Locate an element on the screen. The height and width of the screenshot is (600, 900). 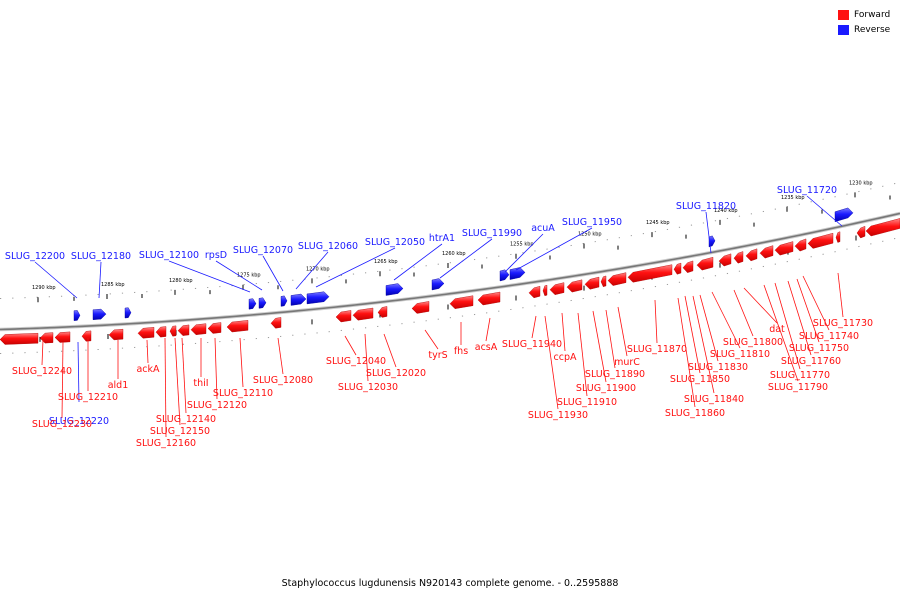
forward-gene-label: tyrS is located at coordinates (437, 355).